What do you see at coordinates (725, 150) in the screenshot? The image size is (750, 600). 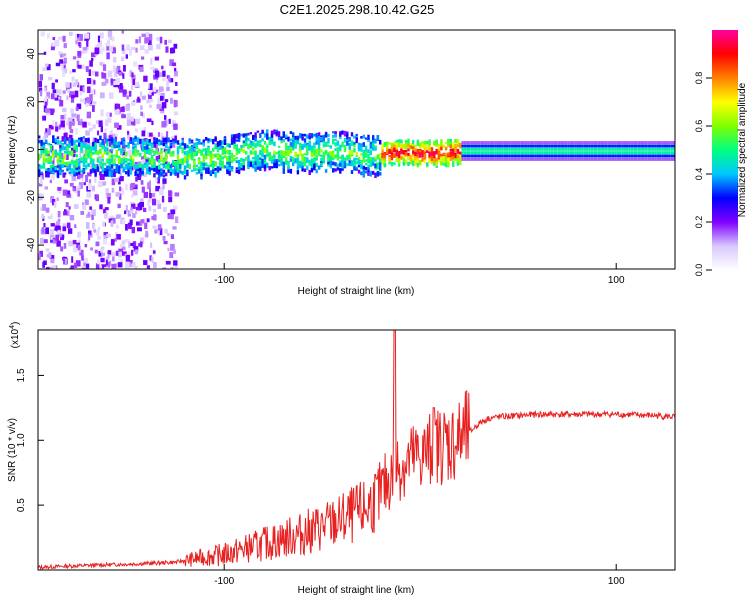 I see `colorbar` at bounding box center [725, 150].